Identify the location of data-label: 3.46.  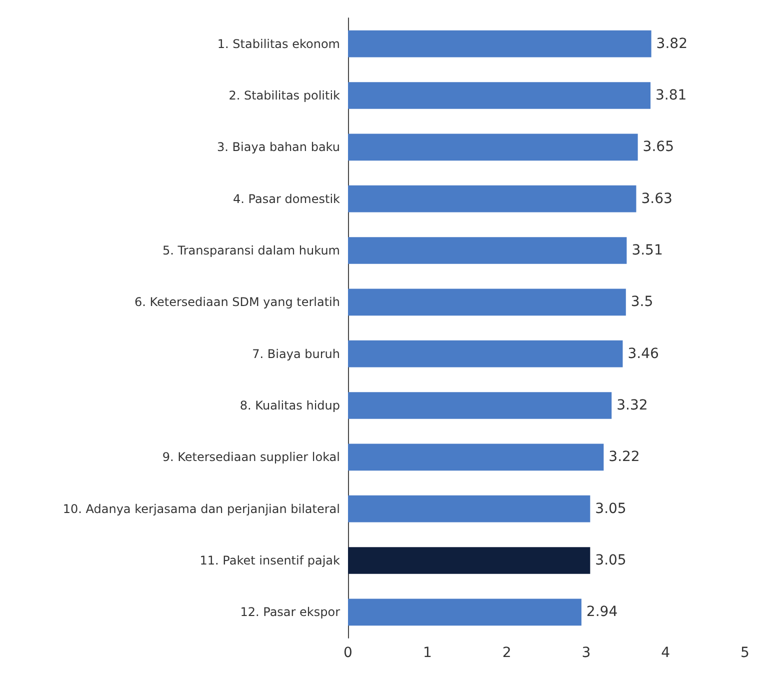
(643, 354).